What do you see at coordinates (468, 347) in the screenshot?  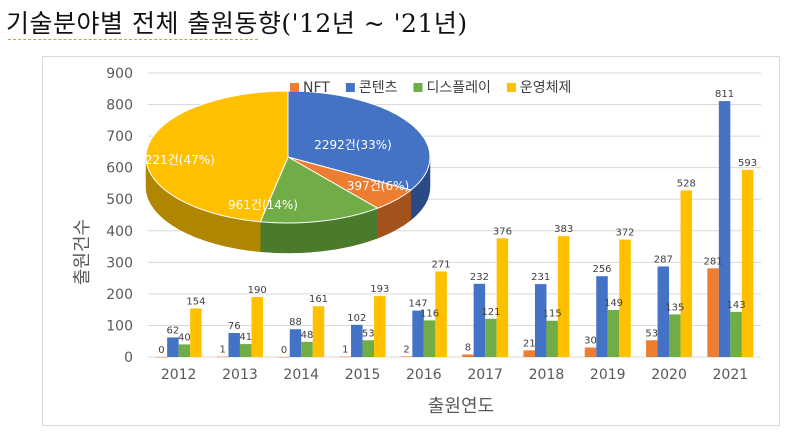 I see `data-label: 8` at bounding box center [468, 347].